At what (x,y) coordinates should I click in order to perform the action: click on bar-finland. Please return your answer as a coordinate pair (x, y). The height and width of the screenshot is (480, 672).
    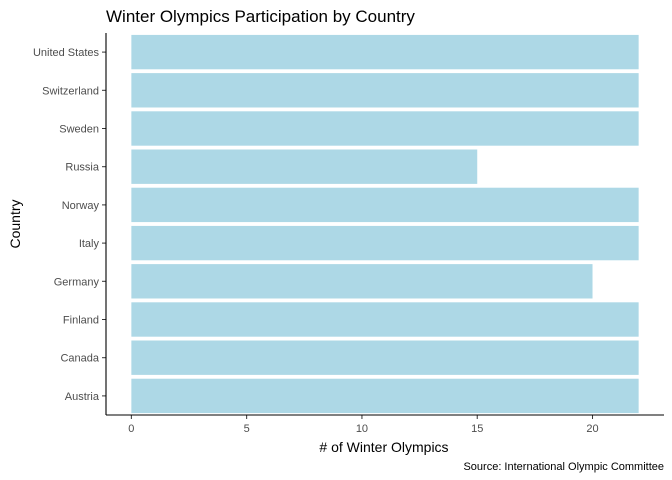
    Looking at the image, I should click on (385, 319).